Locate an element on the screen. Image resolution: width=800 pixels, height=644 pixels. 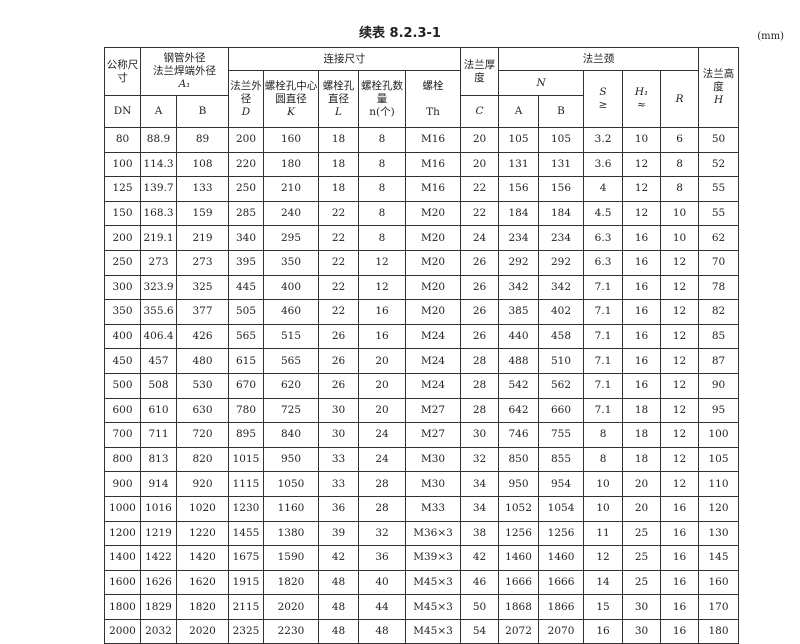
table-cell: 85 is located at coordinates (719, 336).